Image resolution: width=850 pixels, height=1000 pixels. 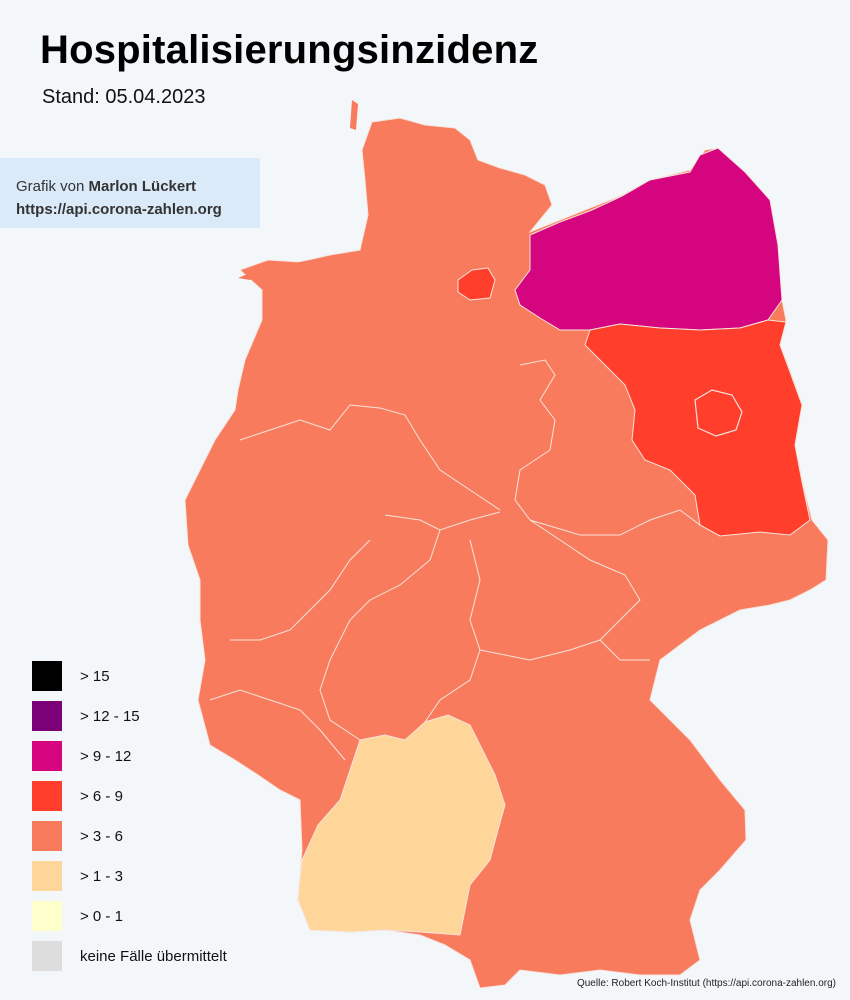 I want to click on legend-label: > 6 - 9, so click(x=101, y=796).